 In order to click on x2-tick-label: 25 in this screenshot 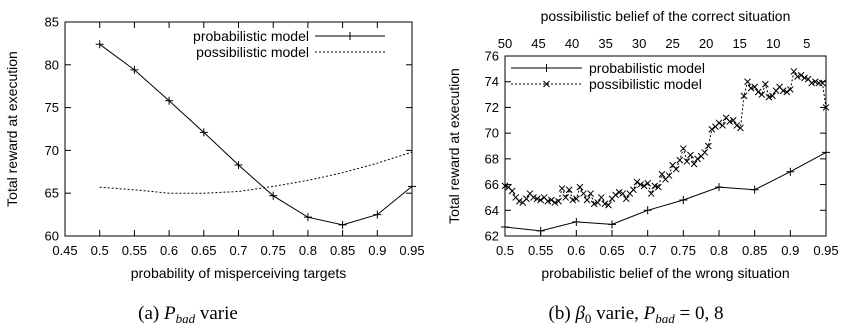, I will do `click(672, 43)`.